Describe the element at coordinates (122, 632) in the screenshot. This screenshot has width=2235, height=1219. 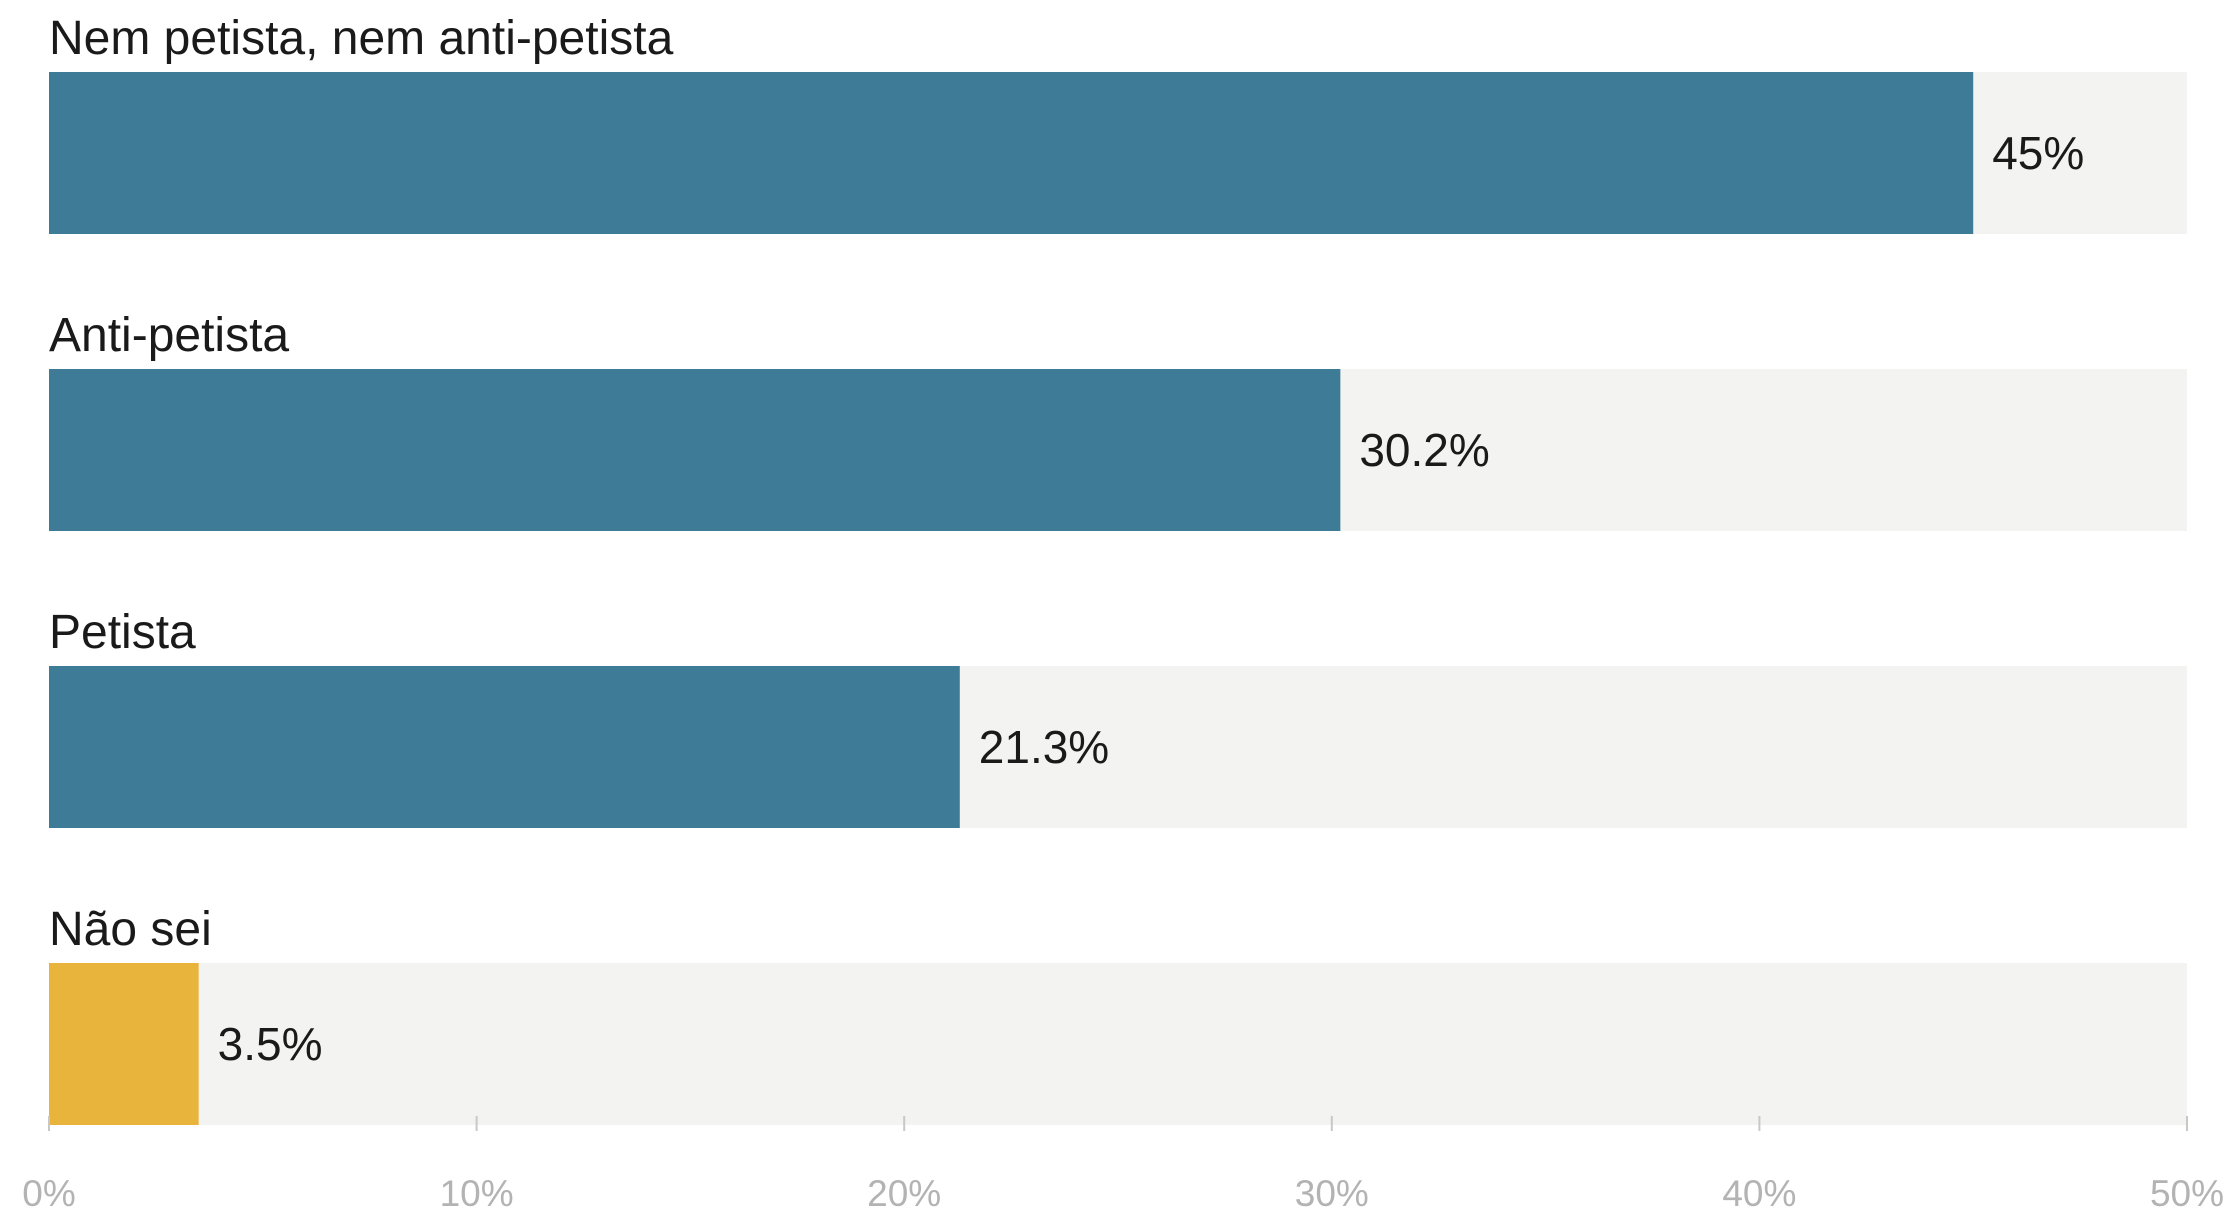
I see `category-label: Petista` at that location.